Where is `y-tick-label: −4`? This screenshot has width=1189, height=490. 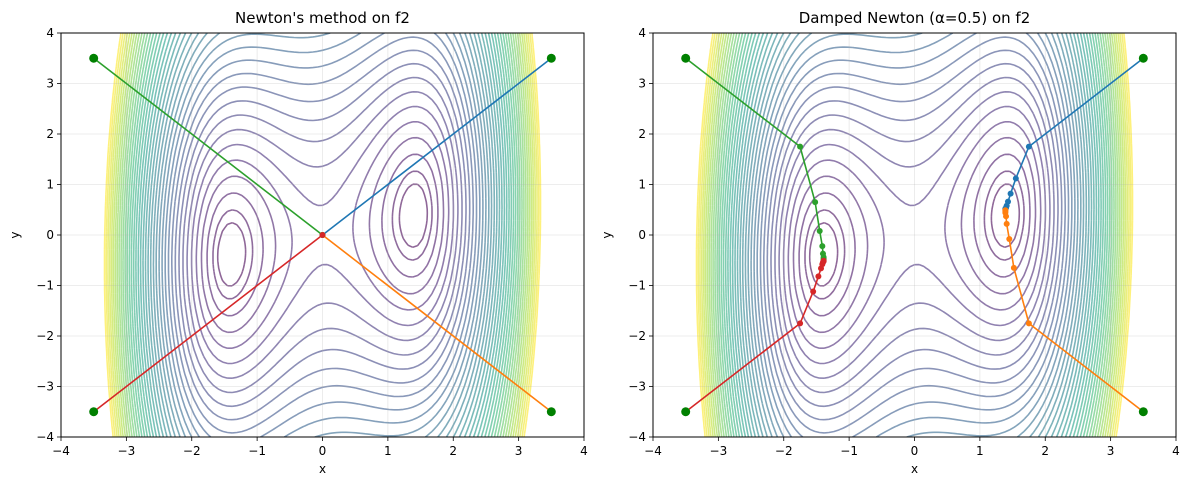
y-tick-label: −4 is located at coordinates (637, 437).